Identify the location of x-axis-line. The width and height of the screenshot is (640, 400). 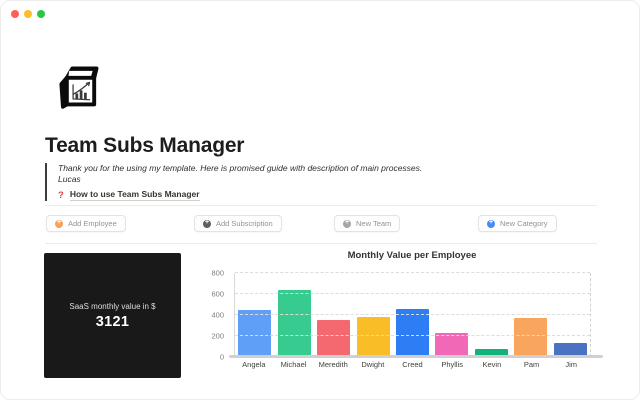
(416, 356).